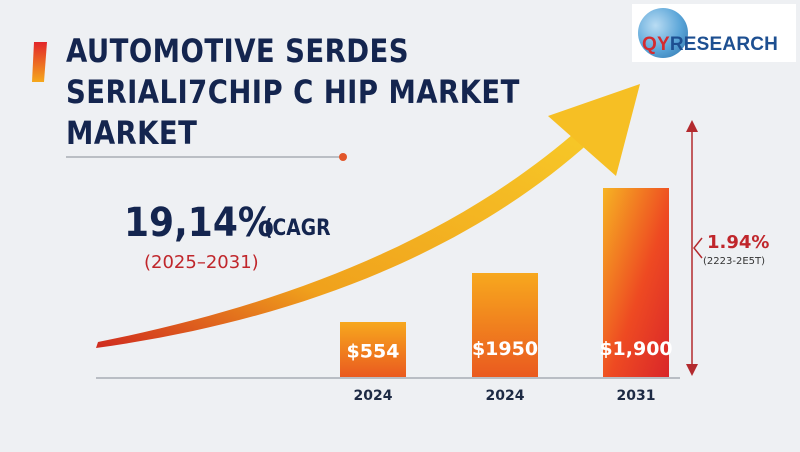  Describe the element at coordinates (297, 228) in the screenshot. I see `cagr-label: (CAGR` at that location.